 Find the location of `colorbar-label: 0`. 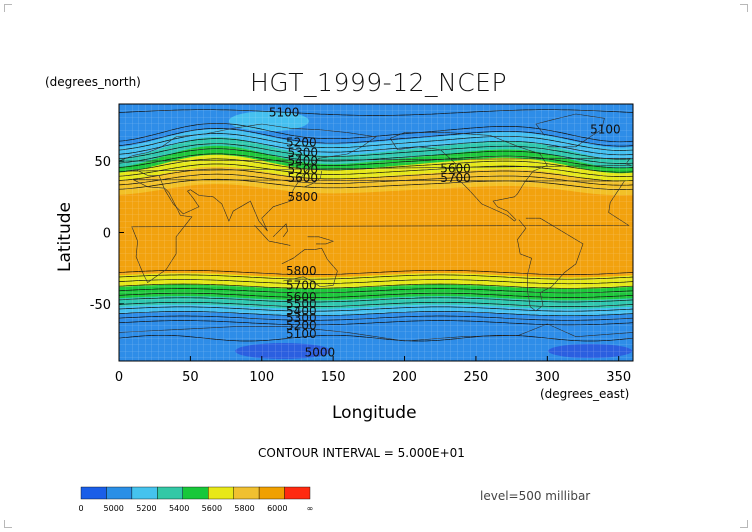

colorbar-label: 0 is located at coordinates (80, 508).